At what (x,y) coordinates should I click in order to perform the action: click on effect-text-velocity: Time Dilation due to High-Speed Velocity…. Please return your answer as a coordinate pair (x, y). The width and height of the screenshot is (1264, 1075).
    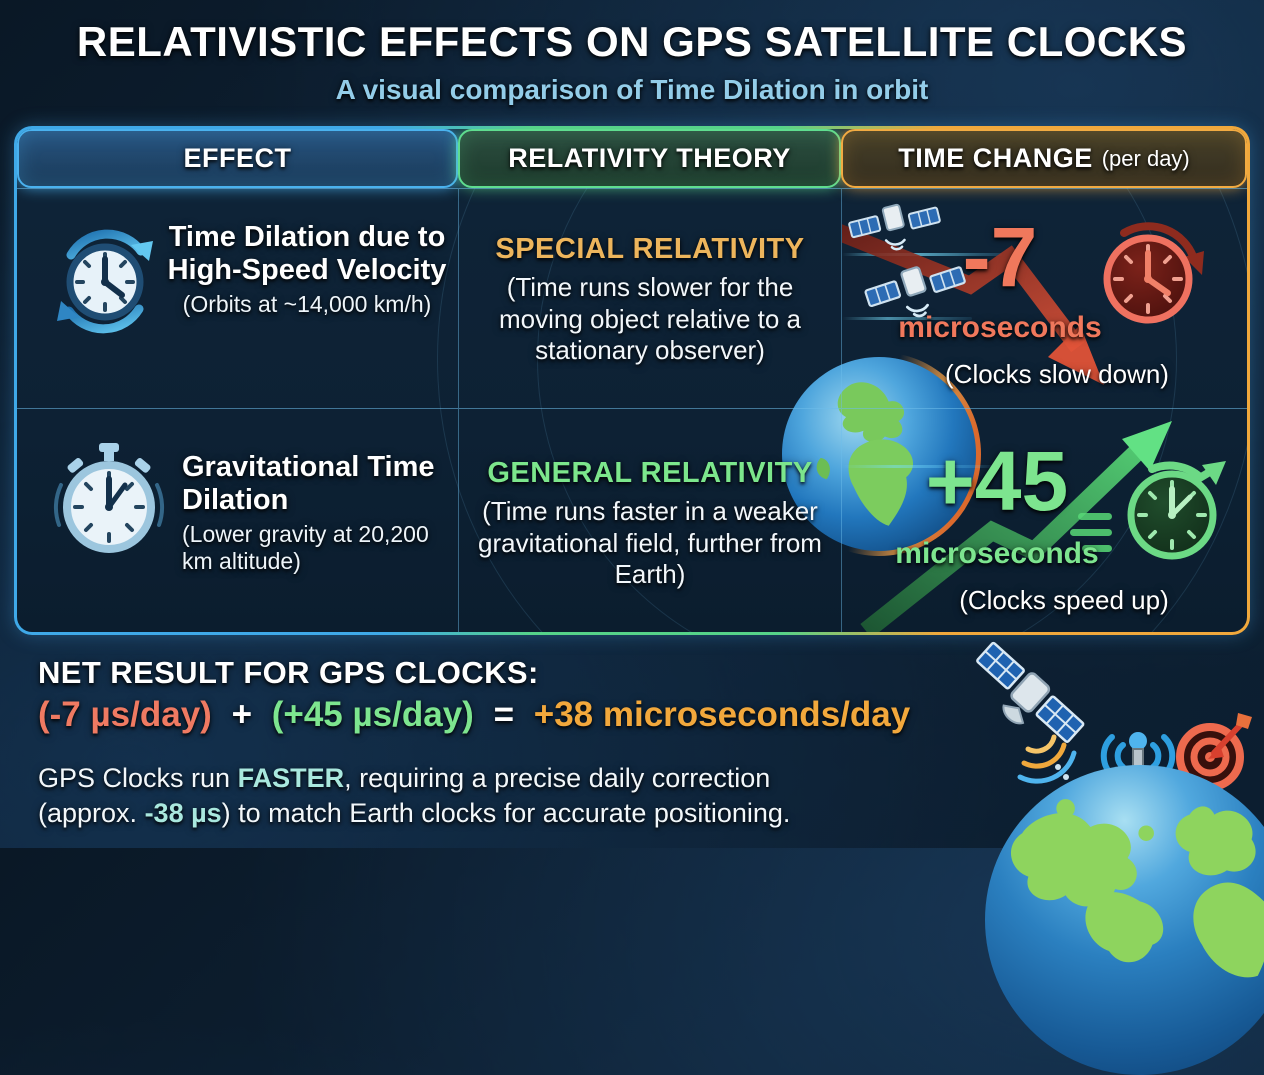
    Looking at the image, I should click on (307, 269).